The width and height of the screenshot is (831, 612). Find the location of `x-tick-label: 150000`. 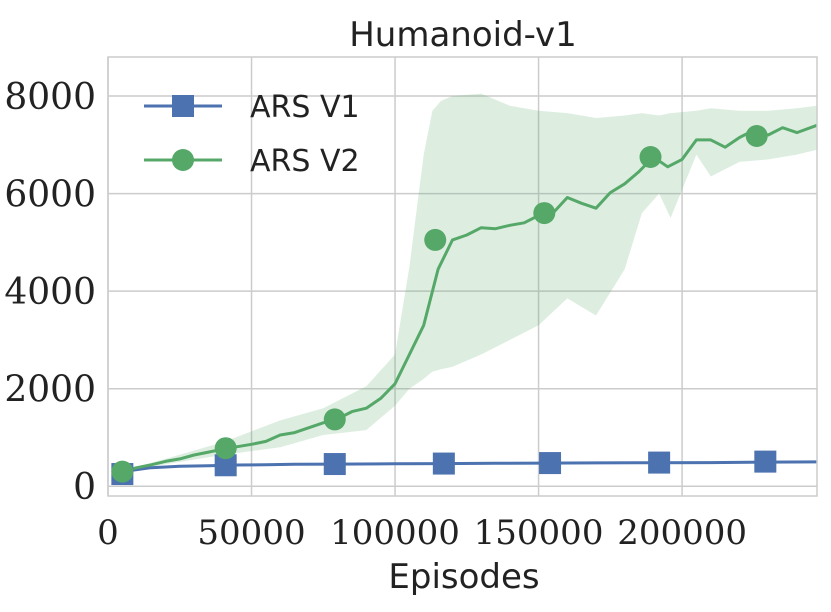

x-tick-label: 150000 is located at coordinates (539, 533).